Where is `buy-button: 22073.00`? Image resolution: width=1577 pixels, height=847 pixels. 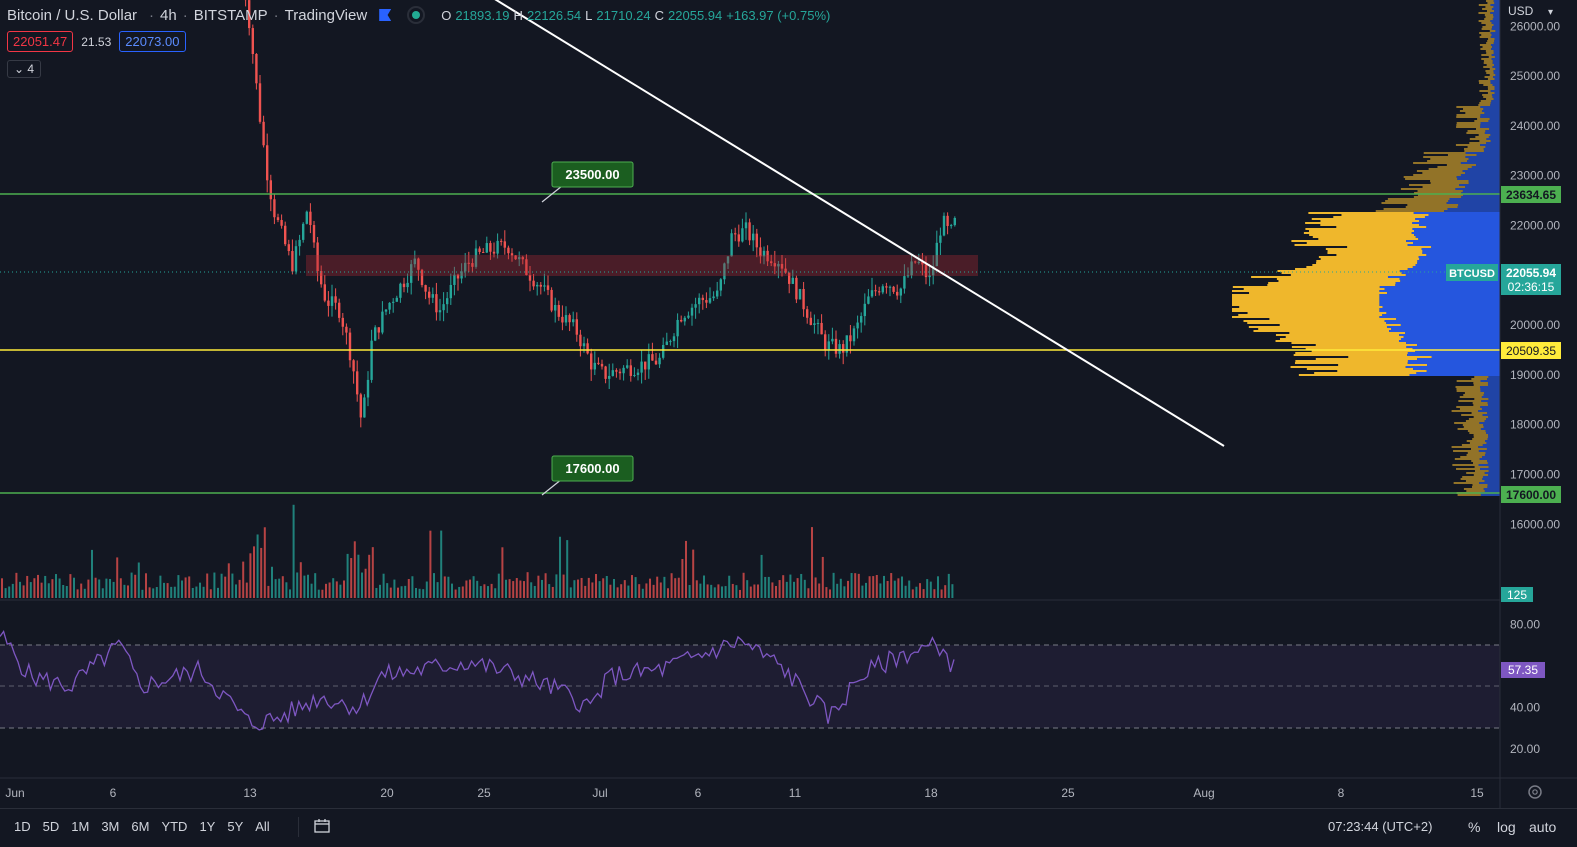
buy-button: 22073.00 is located at coordinates (152, 41).